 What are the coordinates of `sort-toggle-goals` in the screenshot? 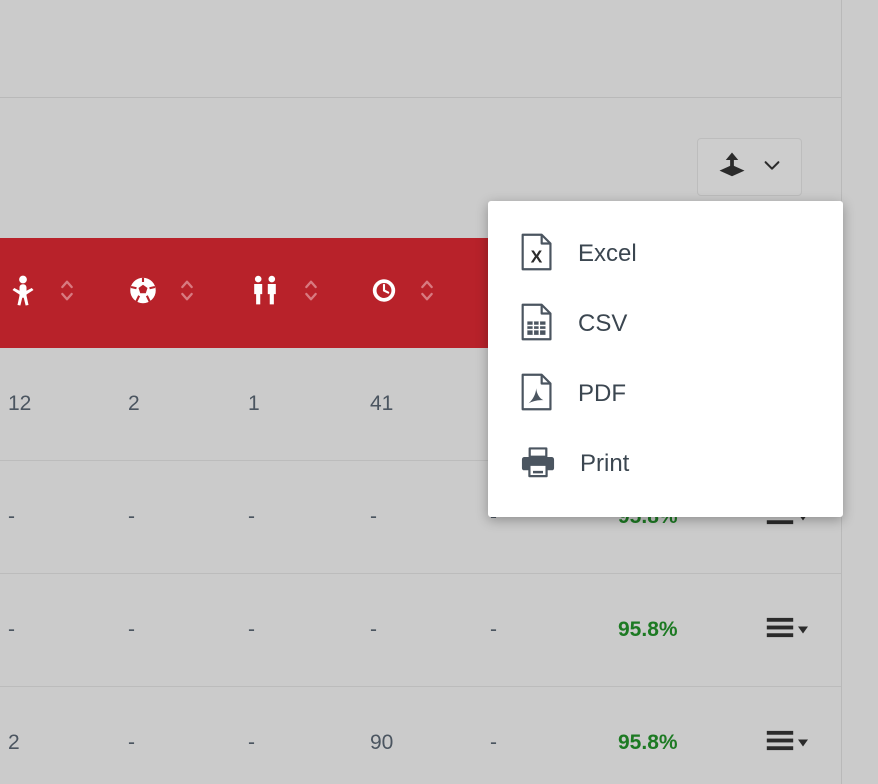 It's located at (187, 293).